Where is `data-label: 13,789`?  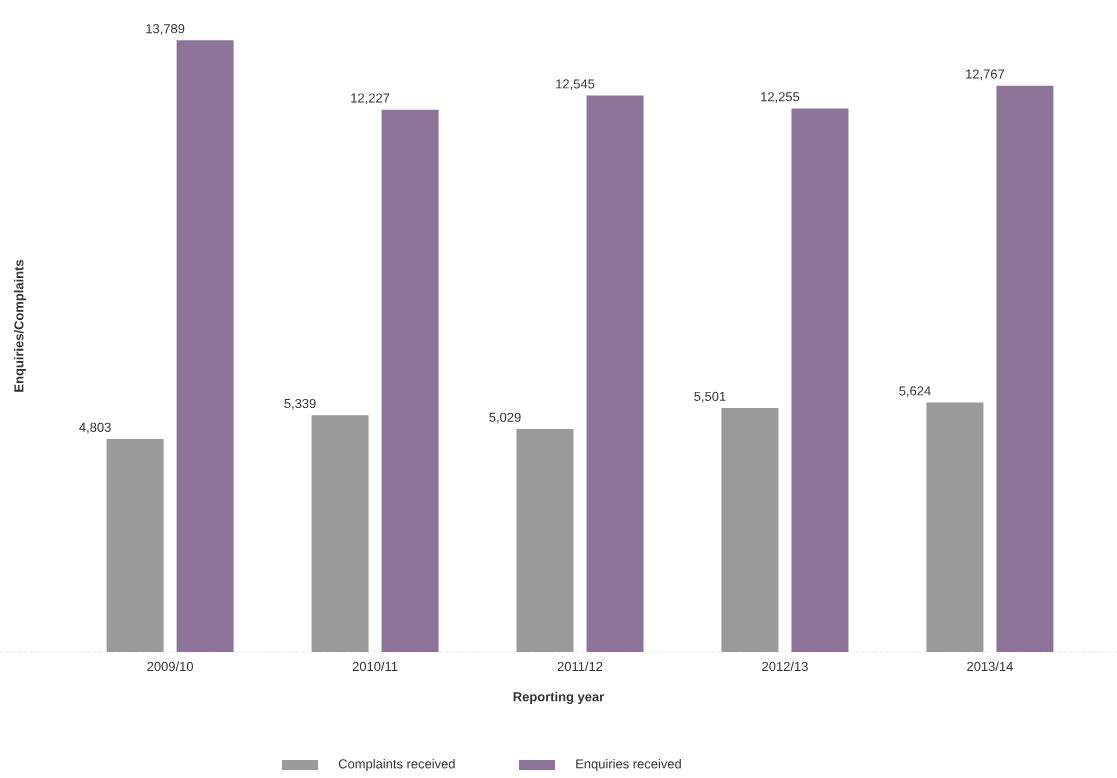 data-label: 13,789 is located at coordinates (165, 29).